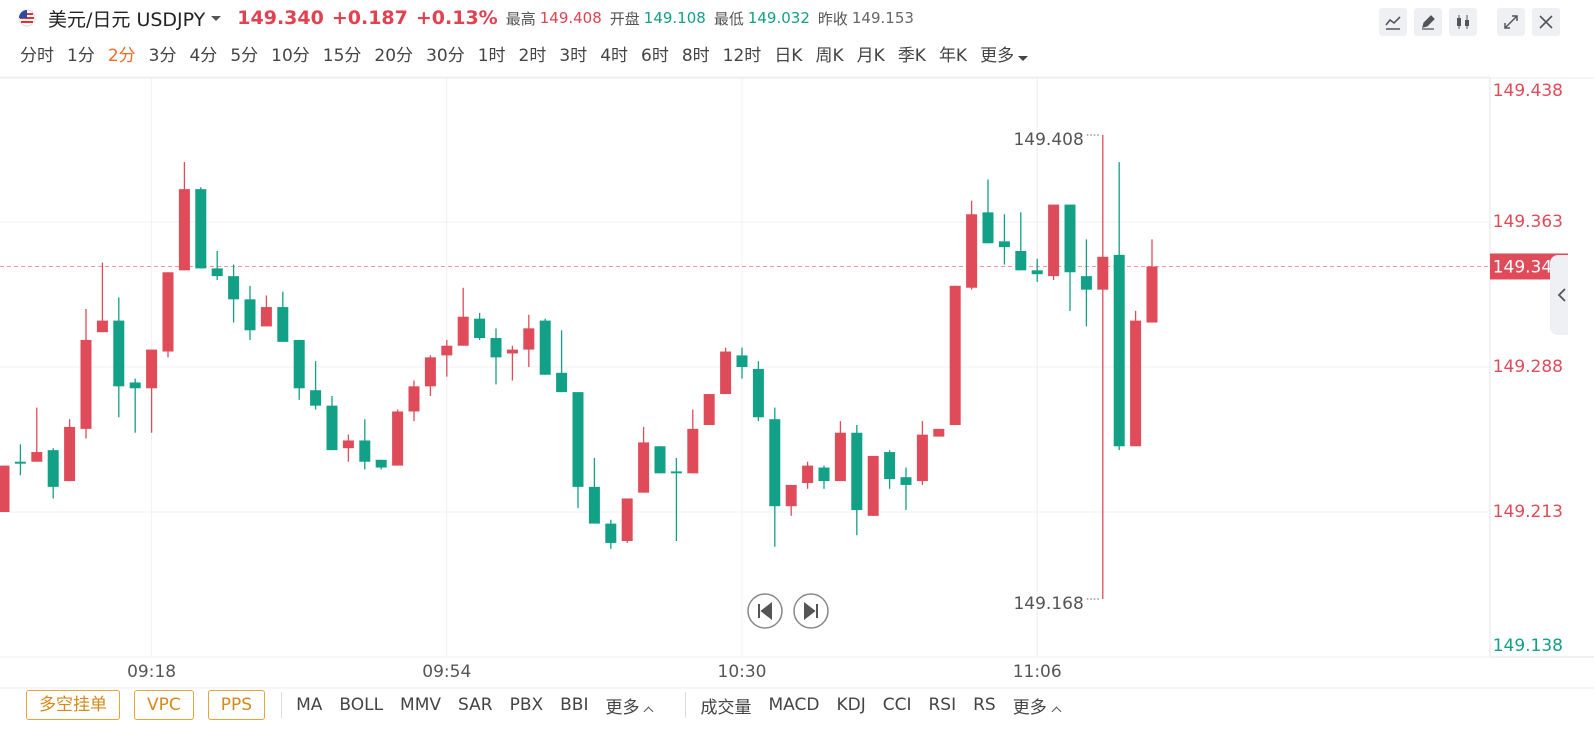 The height and width of the screenshot is (730, 1594). What do you see at coordinates (851, 705) in the screenshot?
I see `indicator-button: KDJ` at bounding box center [851, 705].